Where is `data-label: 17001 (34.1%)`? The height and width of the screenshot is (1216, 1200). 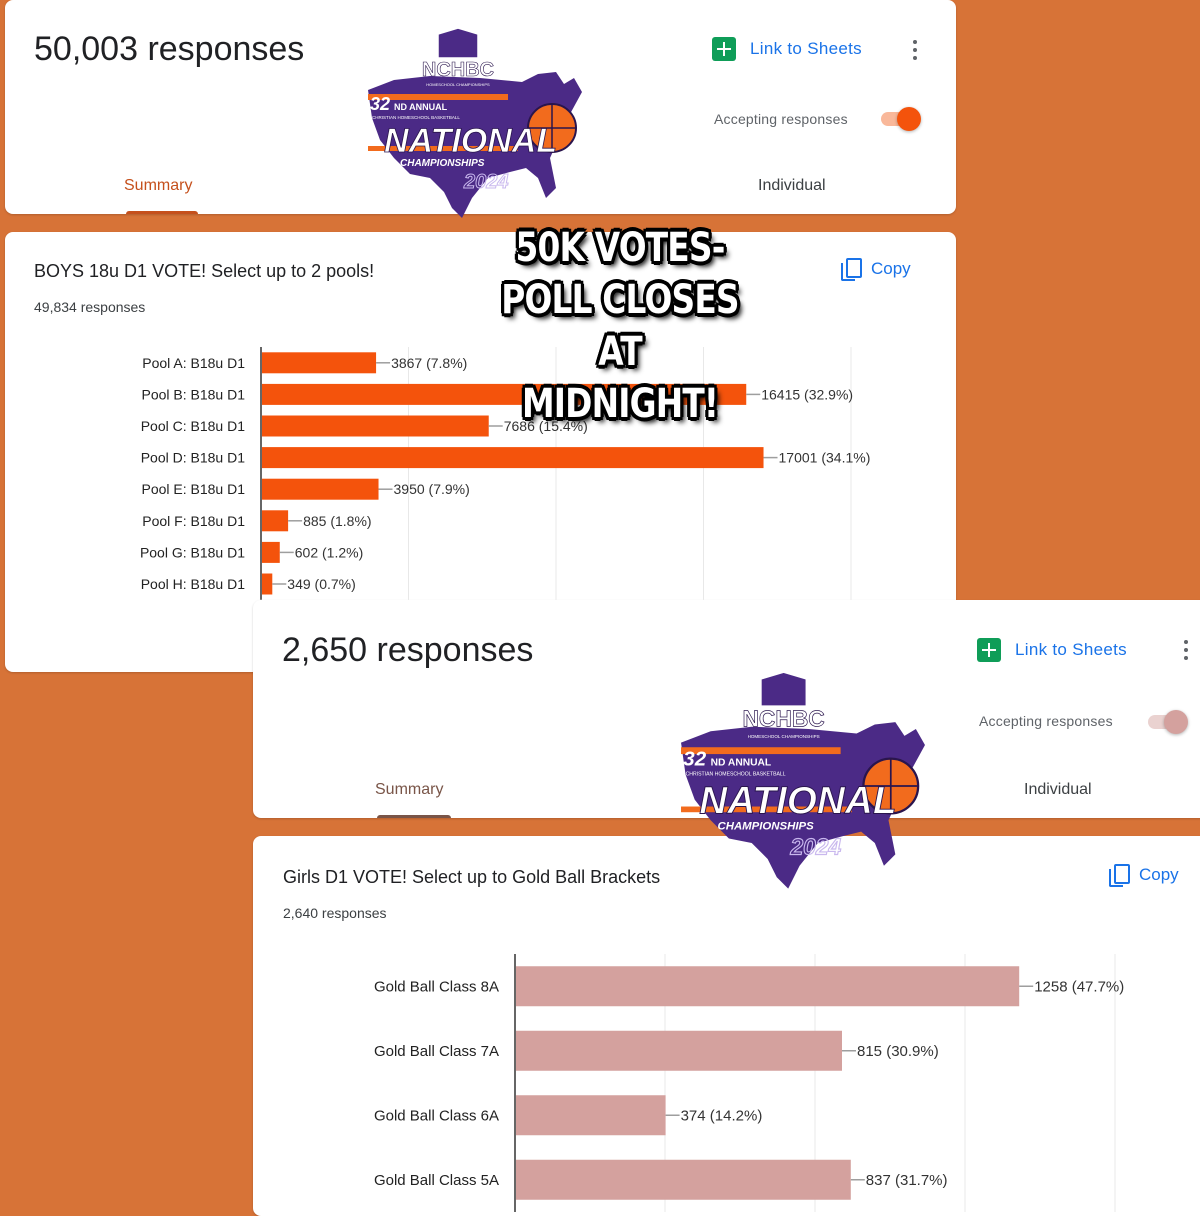 data-label: 17001 (34.1%) is located at coordinates (825, 458).